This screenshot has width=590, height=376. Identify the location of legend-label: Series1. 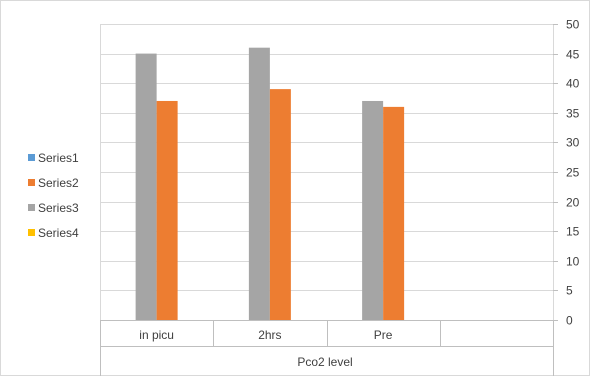
(58, 158).